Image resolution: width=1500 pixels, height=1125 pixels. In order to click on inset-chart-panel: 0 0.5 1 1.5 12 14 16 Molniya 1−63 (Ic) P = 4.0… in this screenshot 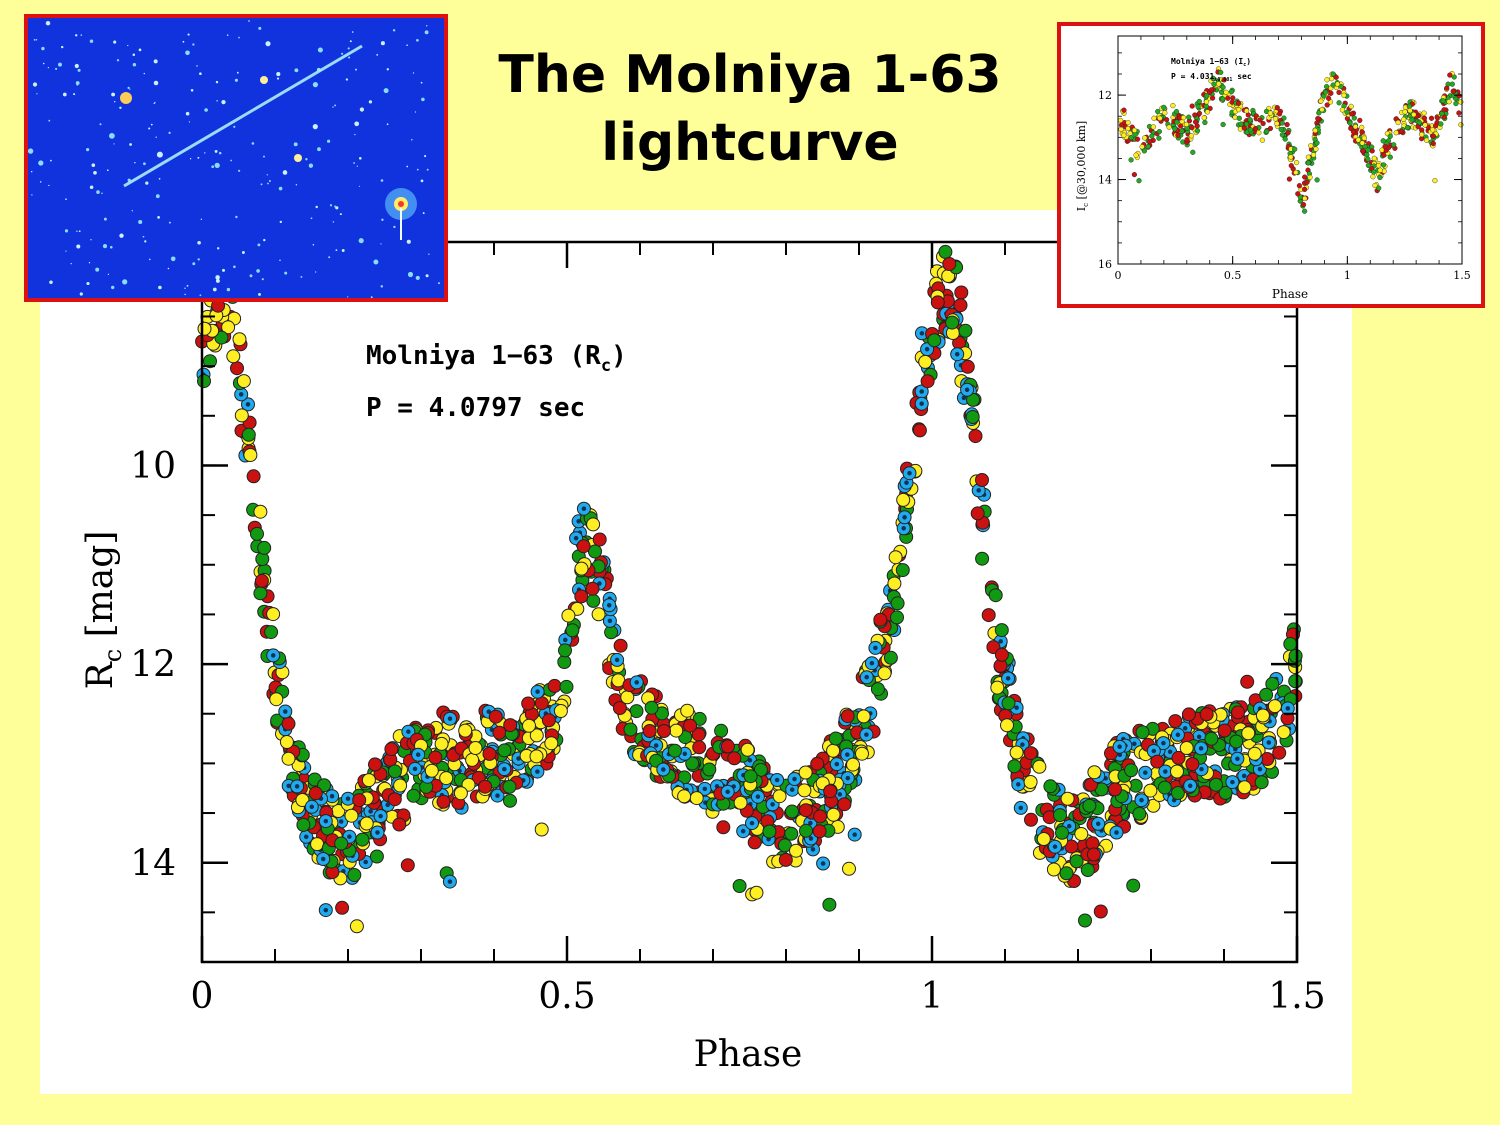, I will do `click(1271, 165)`.